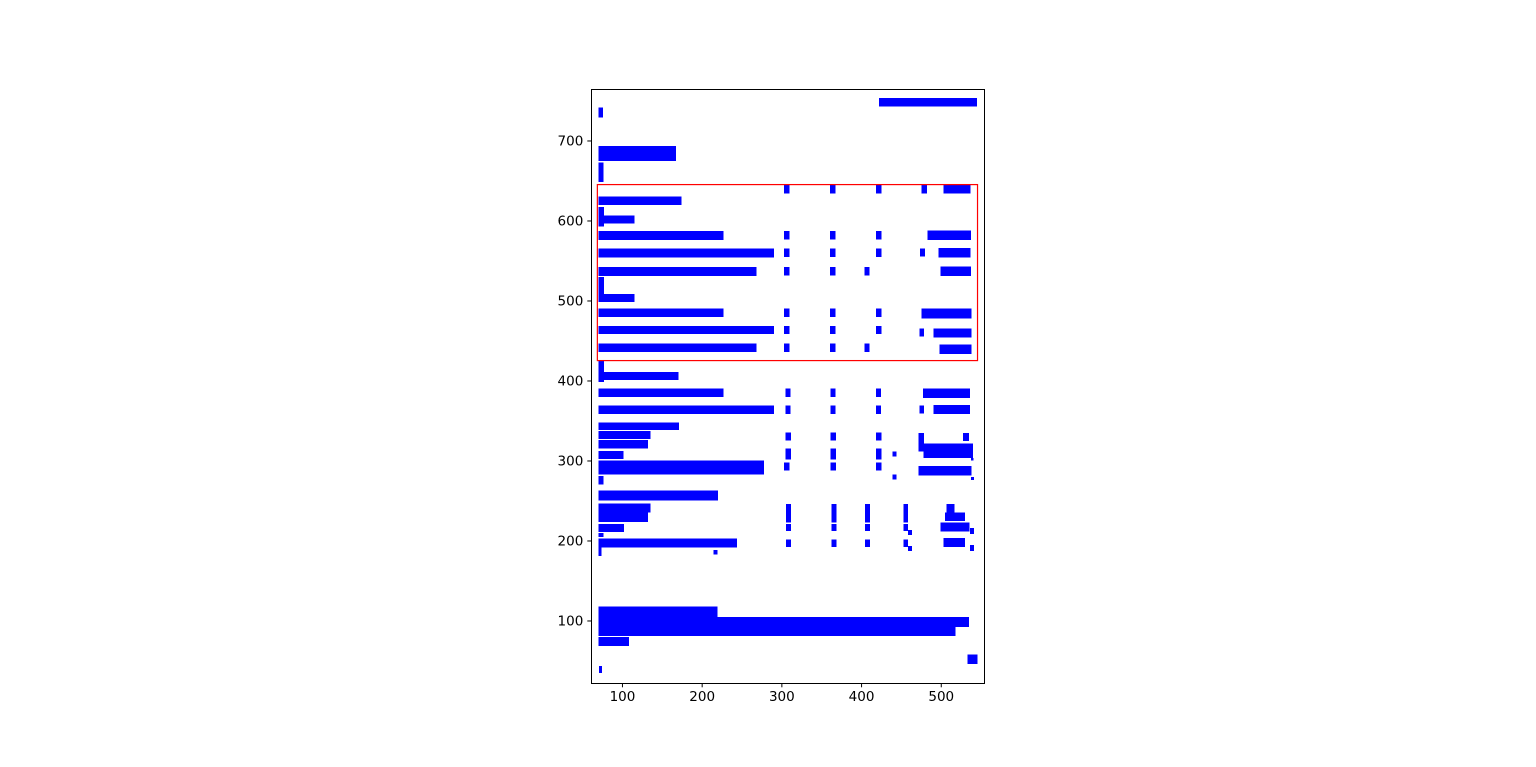 Image resolution: width=1536 pixels, height=767 pixels. Describe the element at coordinates (571, 461) in the screenshot. I see `y-tick-label: 300` at that location.